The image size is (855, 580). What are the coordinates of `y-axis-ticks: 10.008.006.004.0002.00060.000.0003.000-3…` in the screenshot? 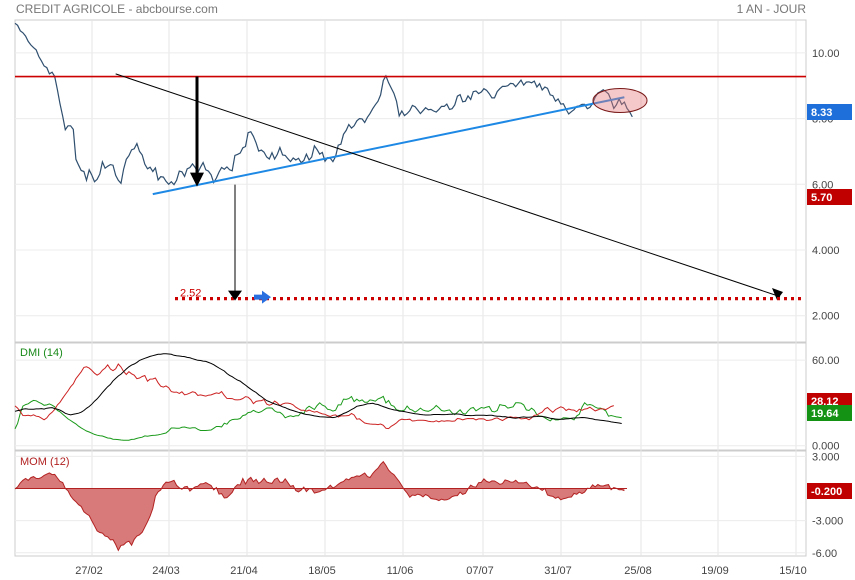 It's located at (827, 304).